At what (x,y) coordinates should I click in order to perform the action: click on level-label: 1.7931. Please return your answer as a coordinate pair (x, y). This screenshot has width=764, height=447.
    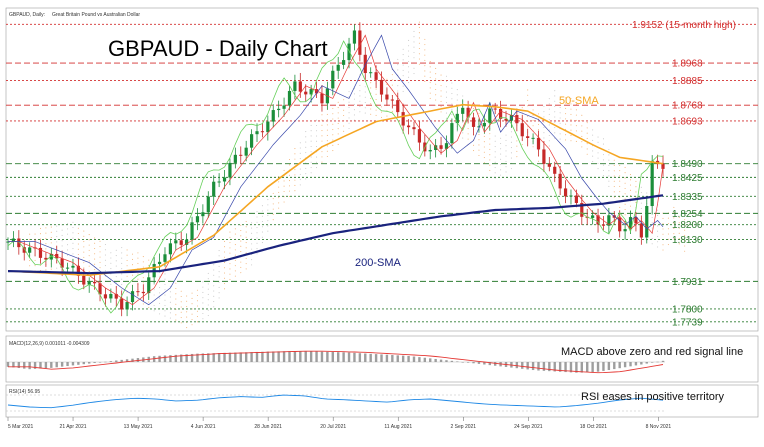
    Looking at the image, I should click on (687, 282).